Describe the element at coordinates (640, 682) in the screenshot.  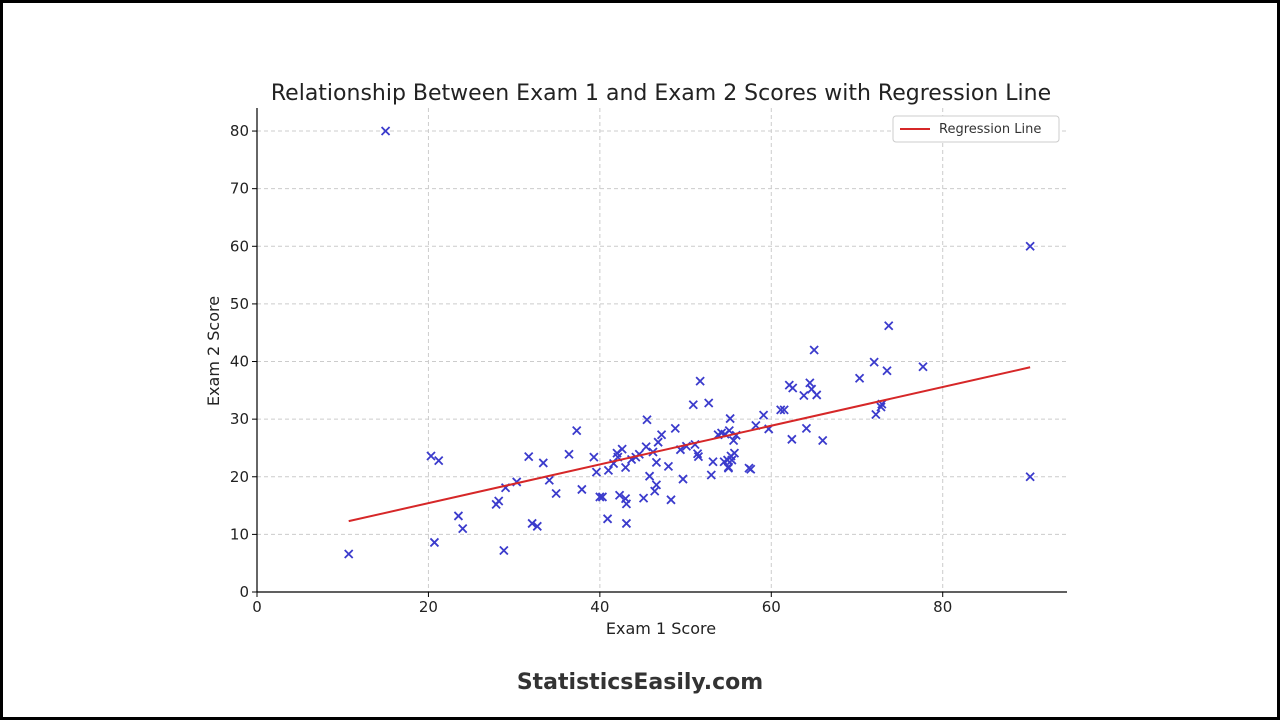
I see `brand-watermark: StatisticsEasily.com` at that location.